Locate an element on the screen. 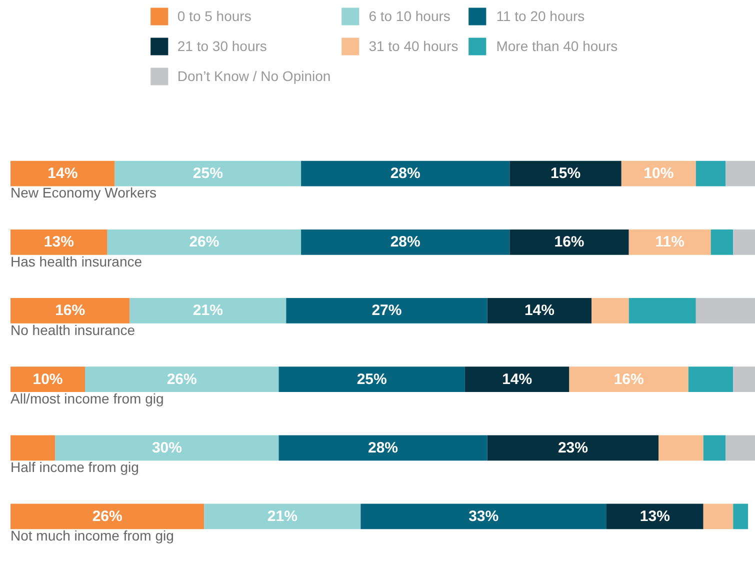  data-label: 27% is located at coordinates (387, 311).